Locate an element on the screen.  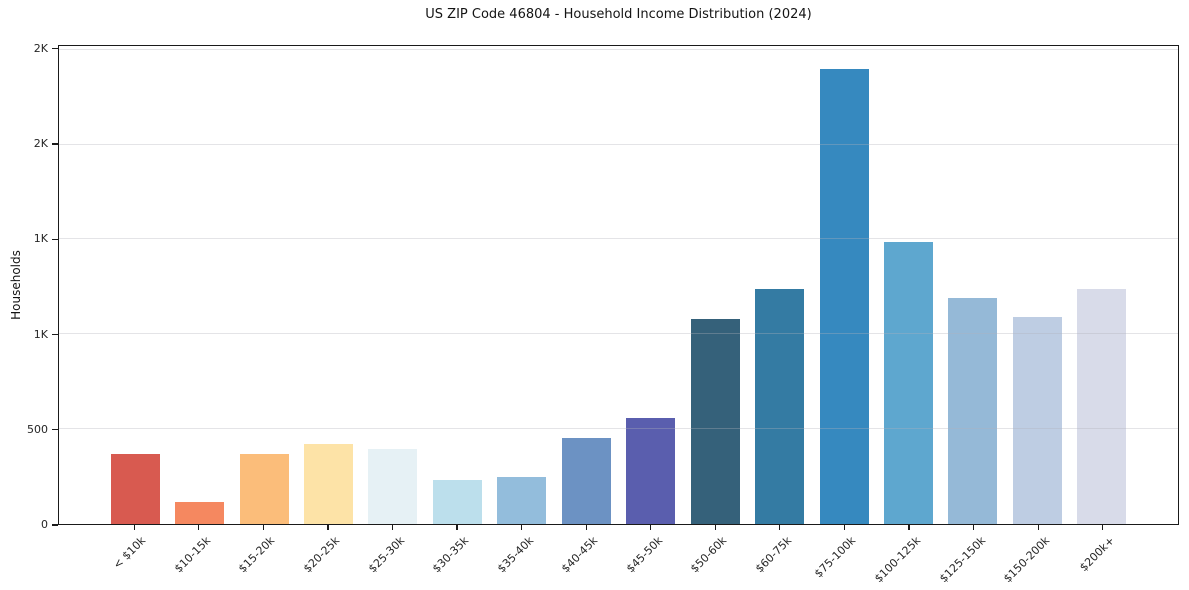
x-tick-label: $60-75k is located at coordinates (773, 555).